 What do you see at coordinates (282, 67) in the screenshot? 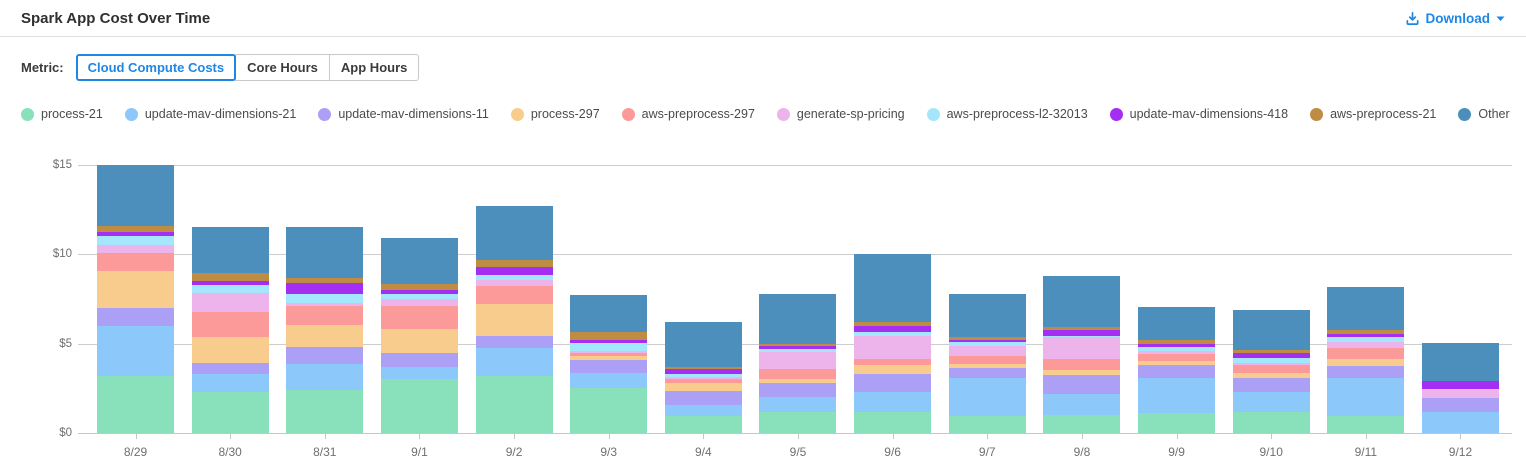
I see `metric-tab-core-hours: Core Hours` at bounding box center [282, 67].